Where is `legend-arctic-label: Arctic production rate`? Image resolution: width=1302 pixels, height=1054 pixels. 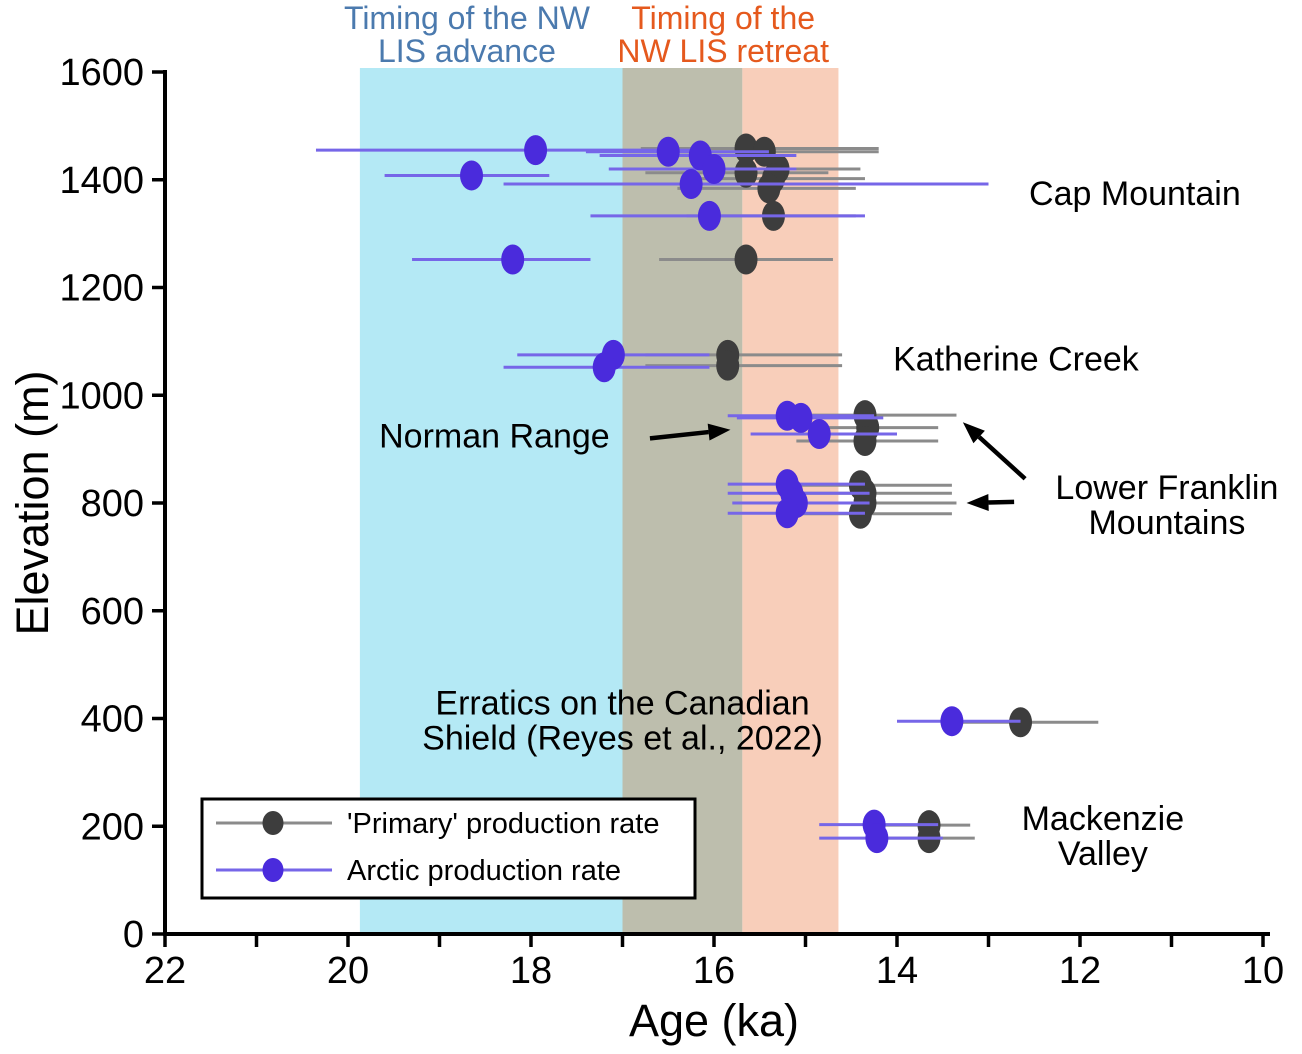 legend-arctic-label: Arctic production rate is located at coordinates (484, 871).